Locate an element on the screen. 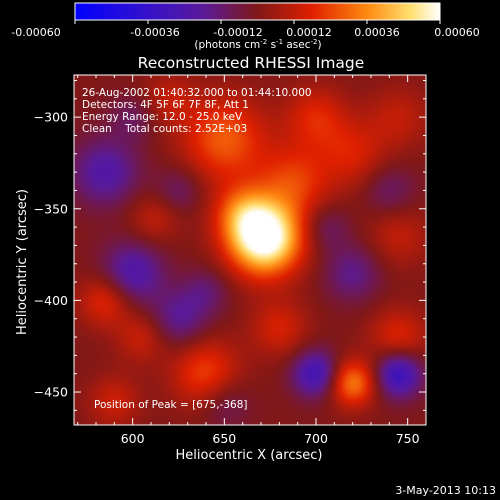  colorbar-tick-label: 0.00012 is located at coordinates (309, 32).